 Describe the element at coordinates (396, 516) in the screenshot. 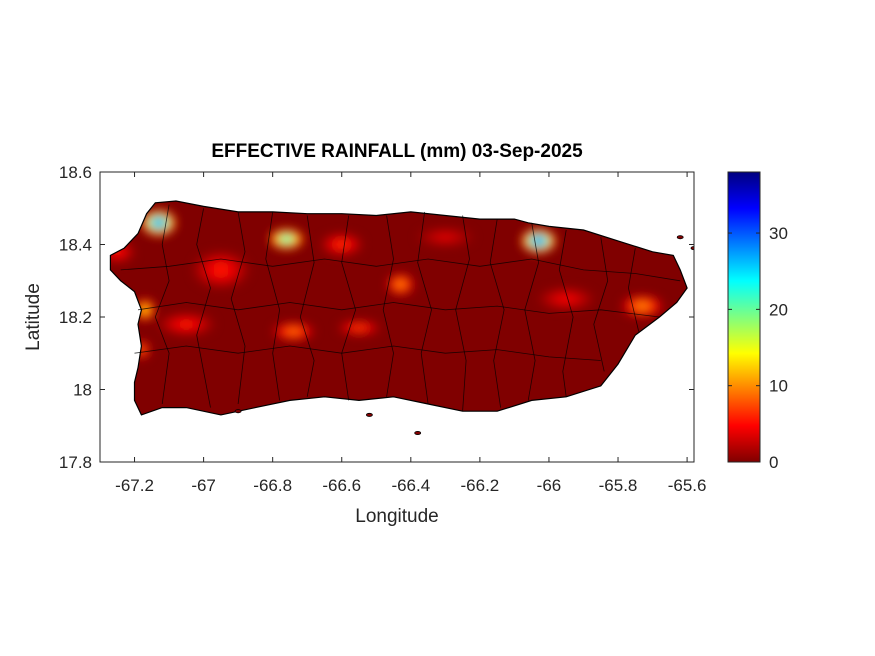

I see `x-axis-label: Longitude` at that location.